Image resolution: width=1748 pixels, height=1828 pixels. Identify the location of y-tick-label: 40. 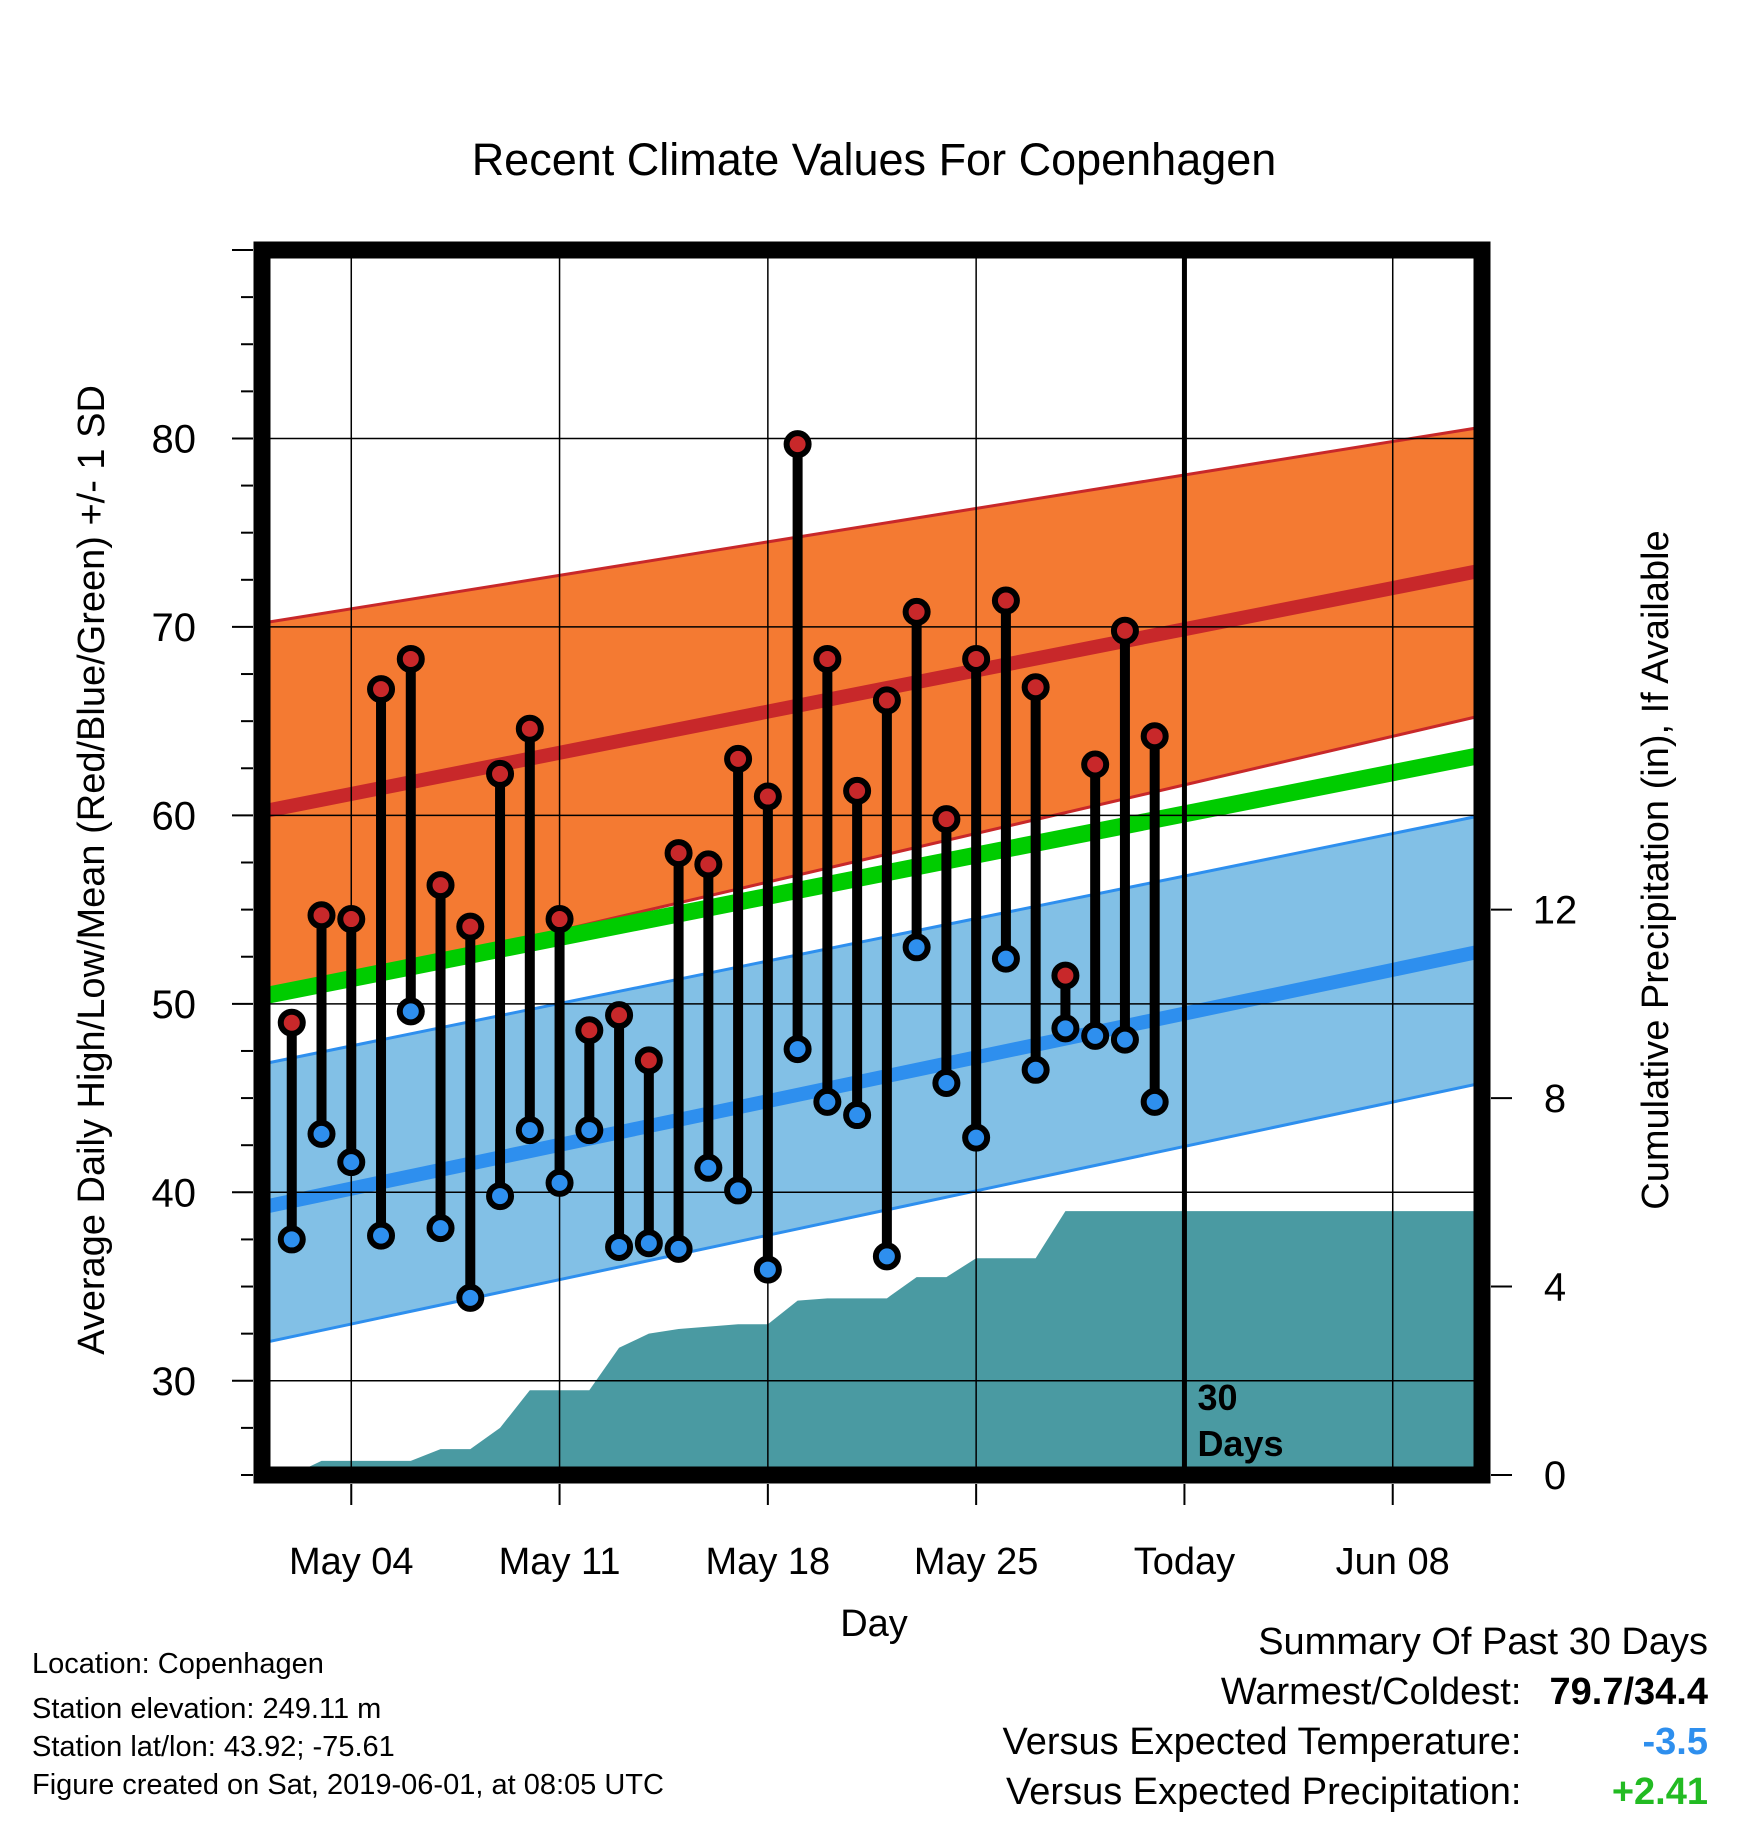
(174, 1193).